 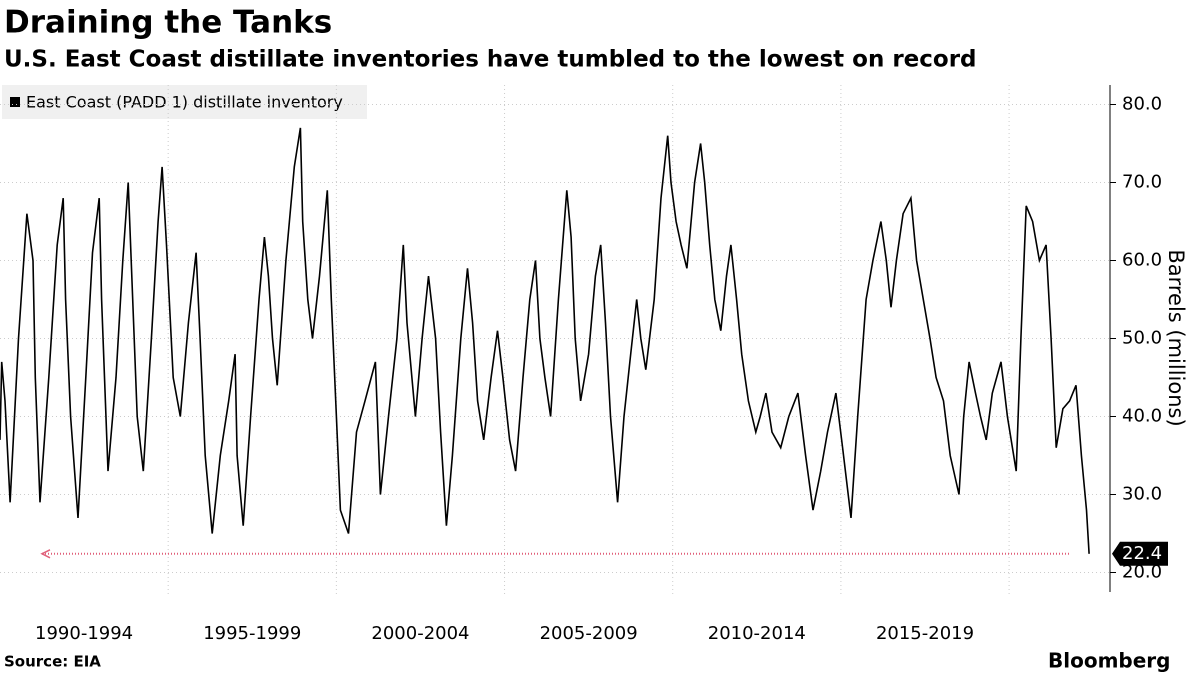 What do you see at coordinates (1142, 338) in the screenshot?
I see `y-tick-label: 50.0` at bounding box center [1142, 338].